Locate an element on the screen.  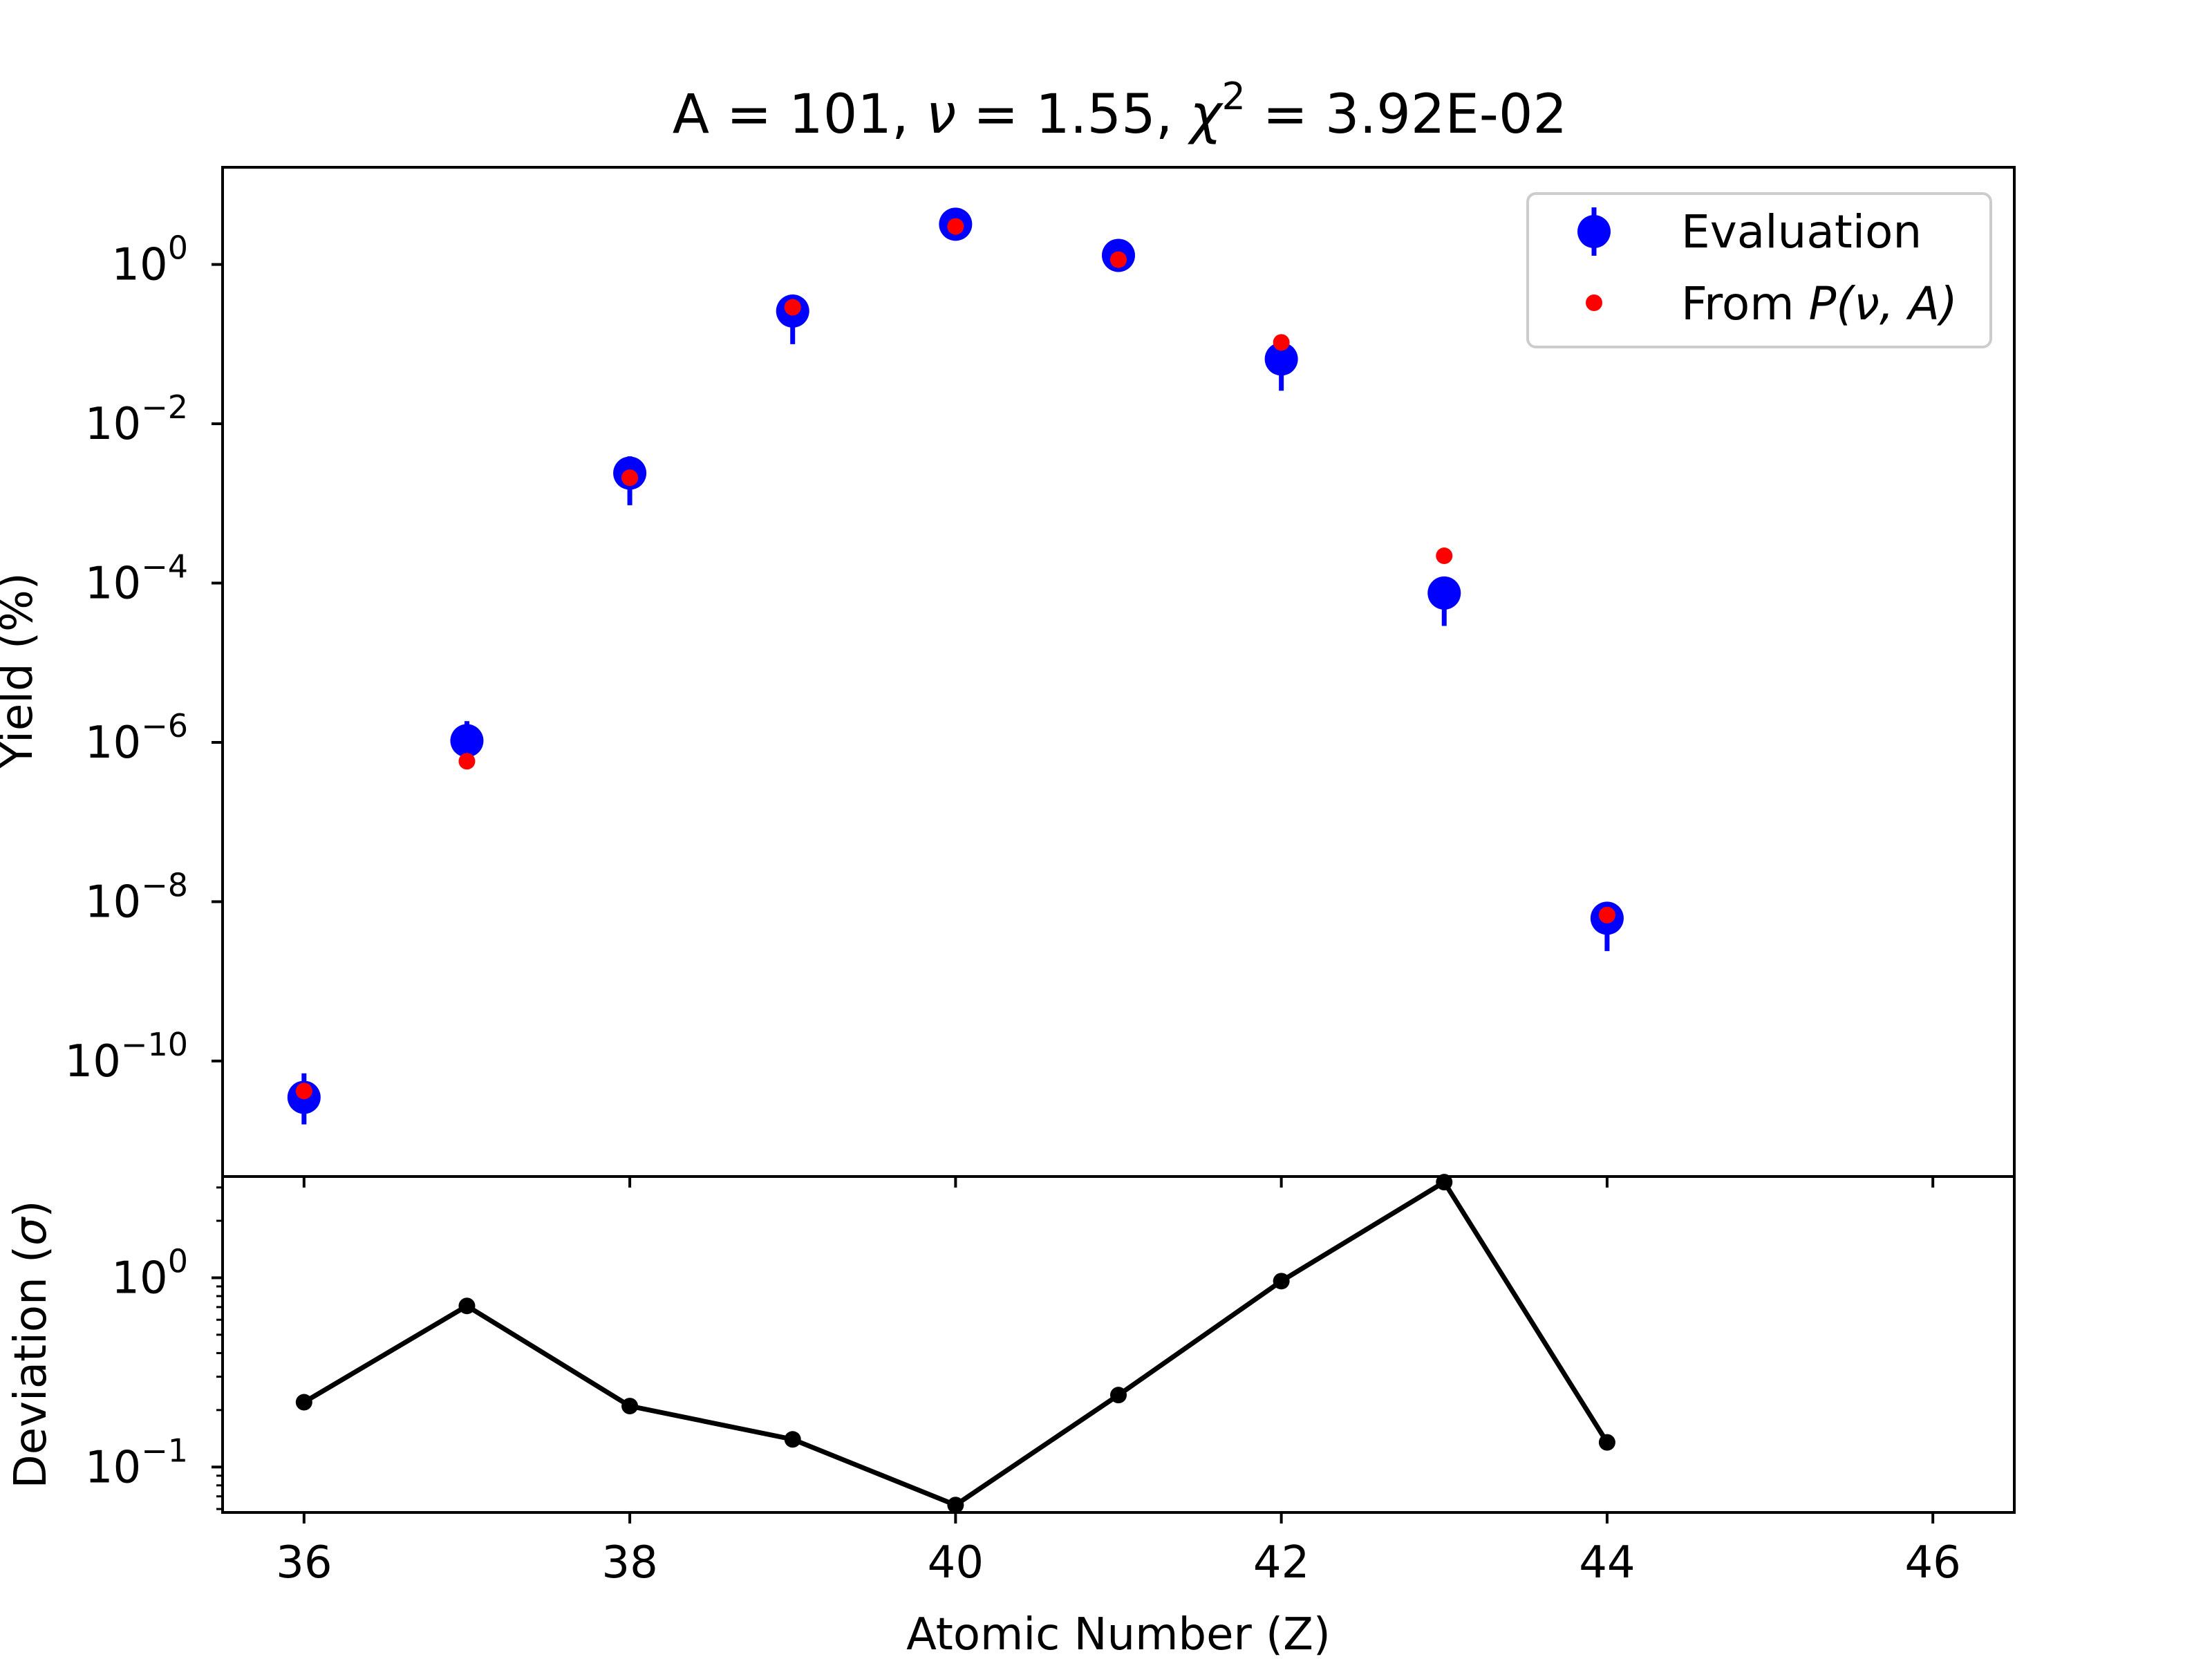
legend: Evaluation From P(ν, A) is located at coordinates (1759, 270).